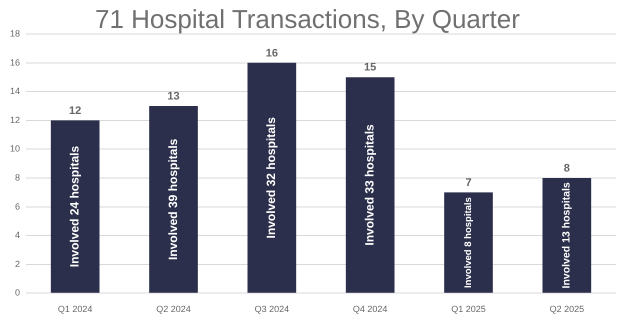 This screenshot has height=320, width=624. What do you see at coordinates (15, 33) in the screenshot?
I see `y-tick-label: 18` at bounding box center [15, 33].